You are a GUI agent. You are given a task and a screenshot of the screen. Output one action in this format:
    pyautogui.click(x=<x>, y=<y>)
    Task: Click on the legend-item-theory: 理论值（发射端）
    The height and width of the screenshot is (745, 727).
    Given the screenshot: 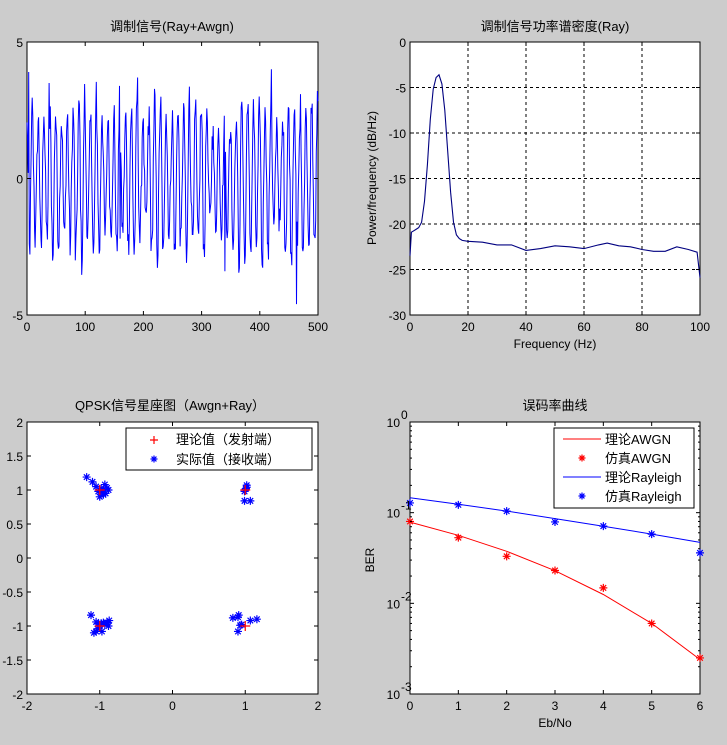 What is the action you would take?
    pyautogui.click(x=228, y=439)
    